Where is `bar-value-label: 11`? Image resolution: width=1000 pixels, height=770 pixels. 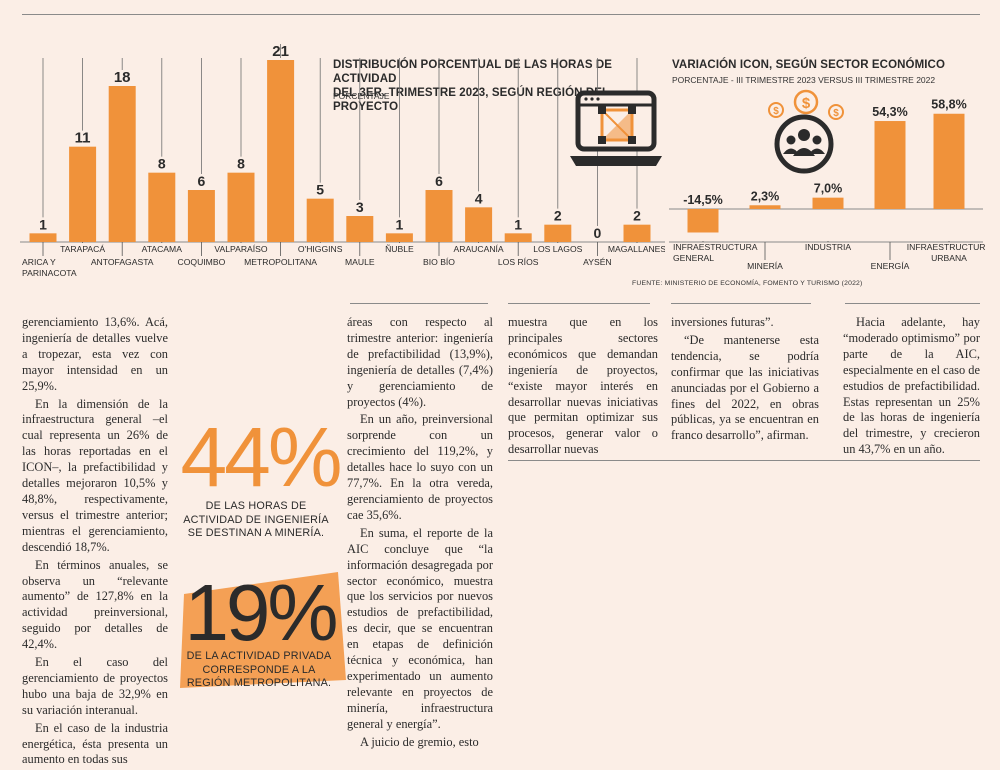 bar-value-label: 11 is located at coordinates (83, 138).